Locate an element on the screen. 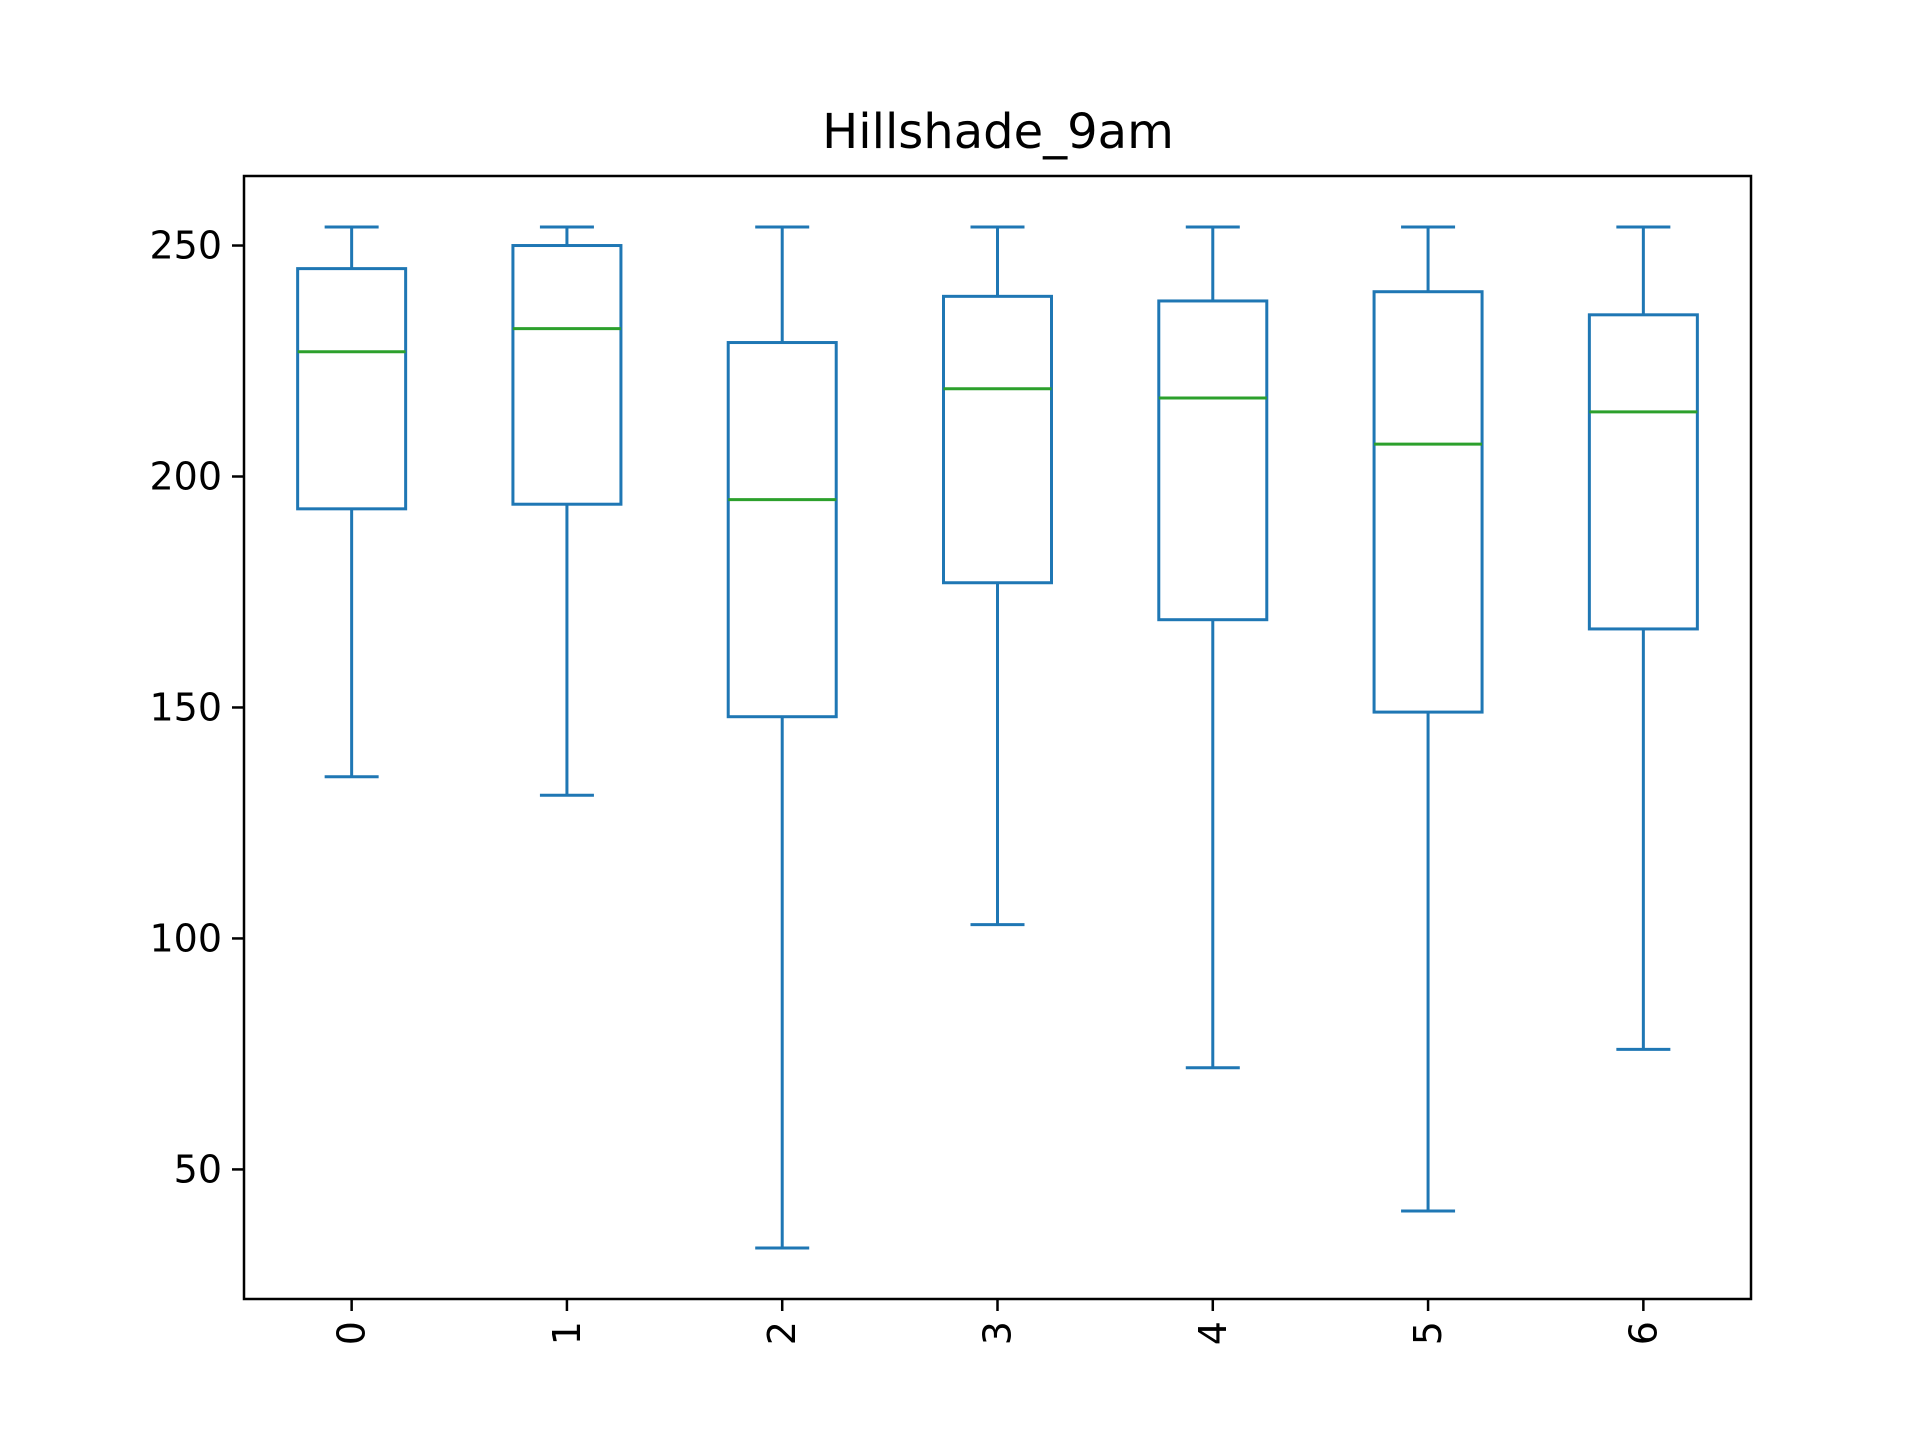 The width and height of the screenshot is (1920, 1440). x-tick-label: 6 is located at coordinates (1643, 1333).